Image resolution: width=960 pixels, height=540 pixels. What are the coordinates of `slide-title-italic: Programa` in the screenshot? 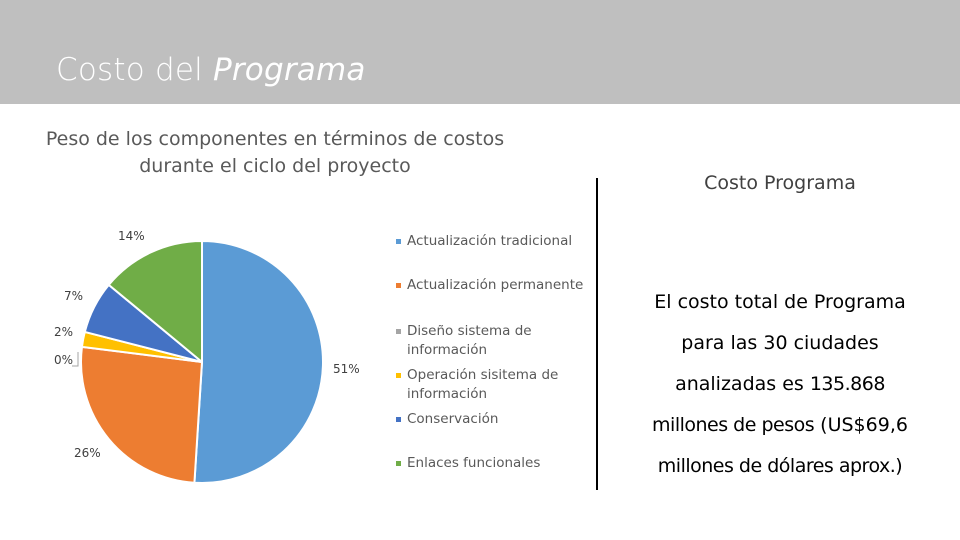 It's located at (289, 70).